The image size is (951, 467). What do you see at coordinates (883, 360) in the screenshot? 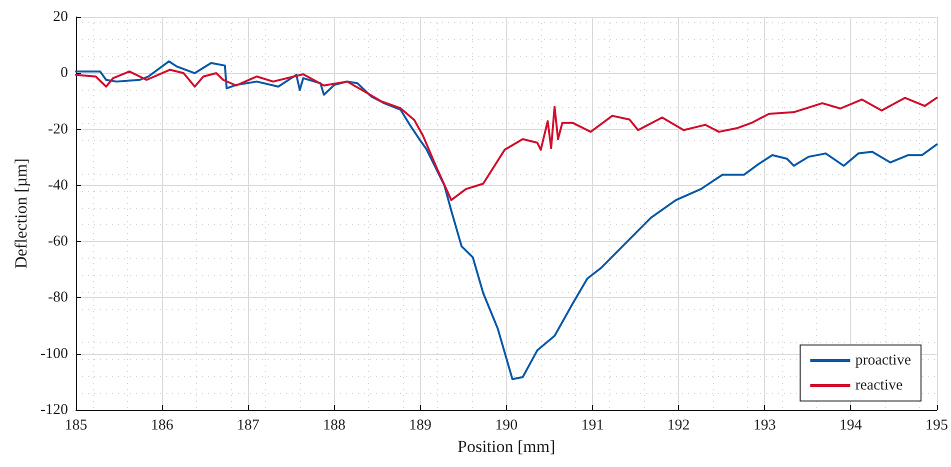
I see `legend-label: proactive` at bounding box center [883, 360].